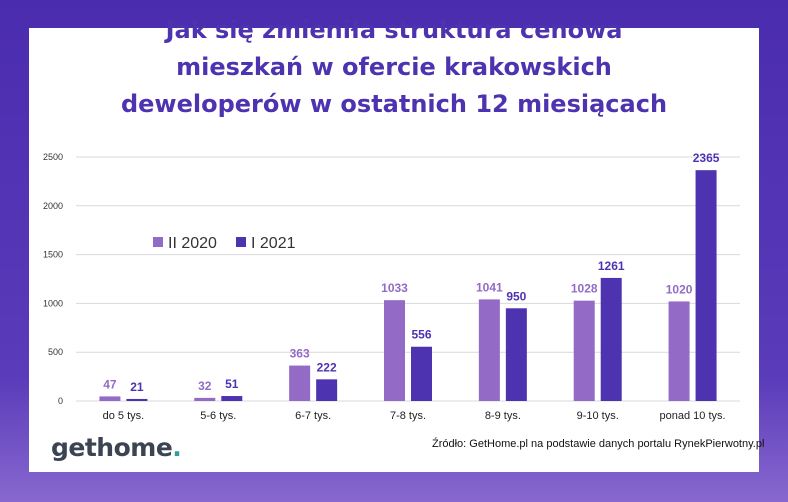  What do you see at coordinates (53, 303) in the screenshot?
I see `y-tick-label: 1000` at bounding box center [53, 303].